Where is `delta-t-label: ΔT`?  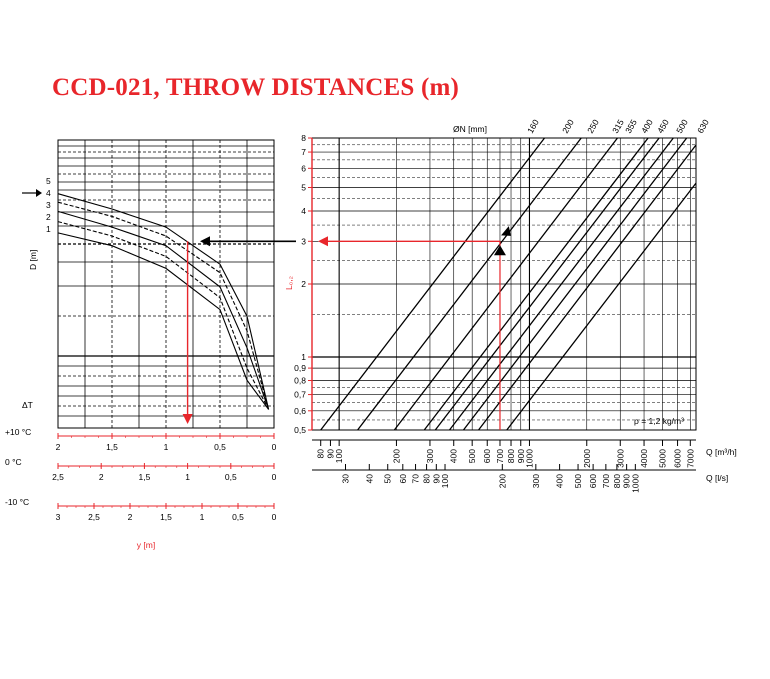
delta-t-label: ΔT is located at coordinates (27, 405).